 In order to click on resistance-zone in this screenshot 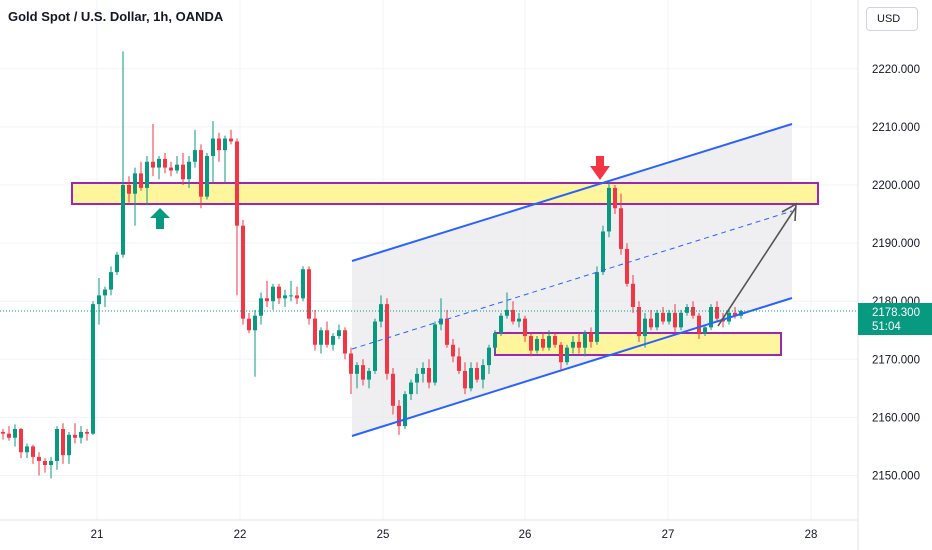, I will do `click(445, 193)`.